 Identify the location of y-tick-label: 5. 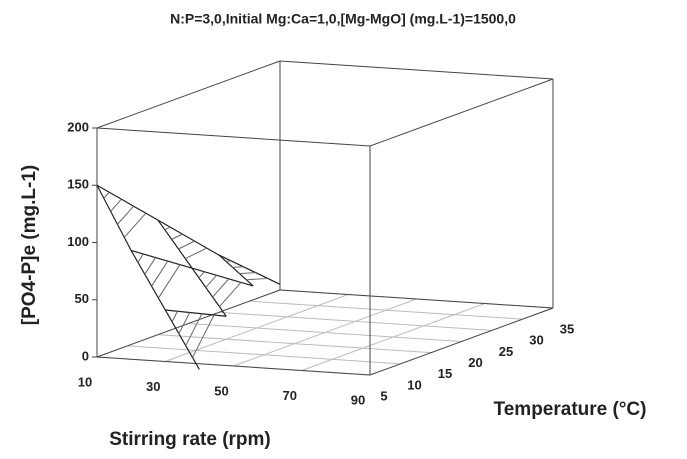
(383, 395).